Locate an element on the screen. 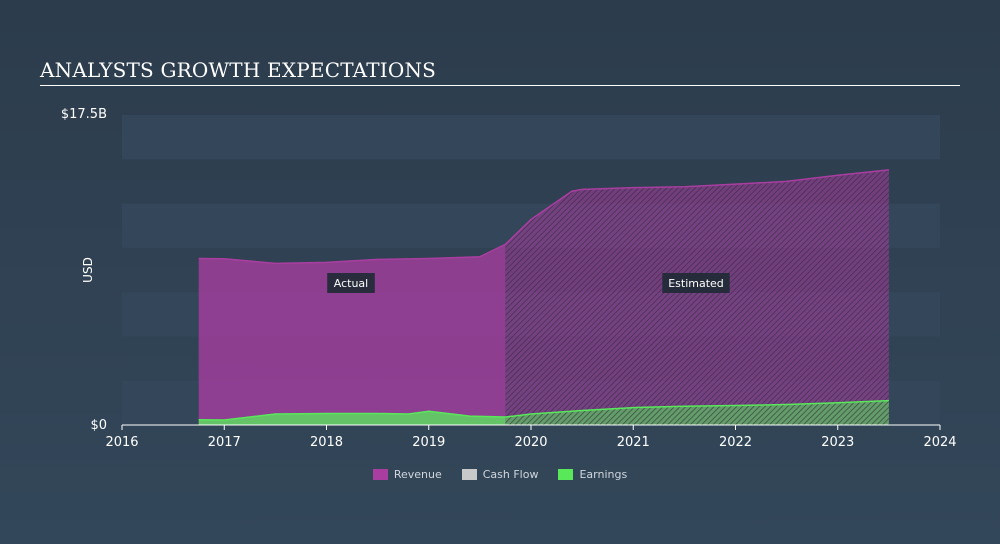 The height and width of the screenshot is (544, 1000). x-tick-label: 2019 is located at coordinates (428, 442).